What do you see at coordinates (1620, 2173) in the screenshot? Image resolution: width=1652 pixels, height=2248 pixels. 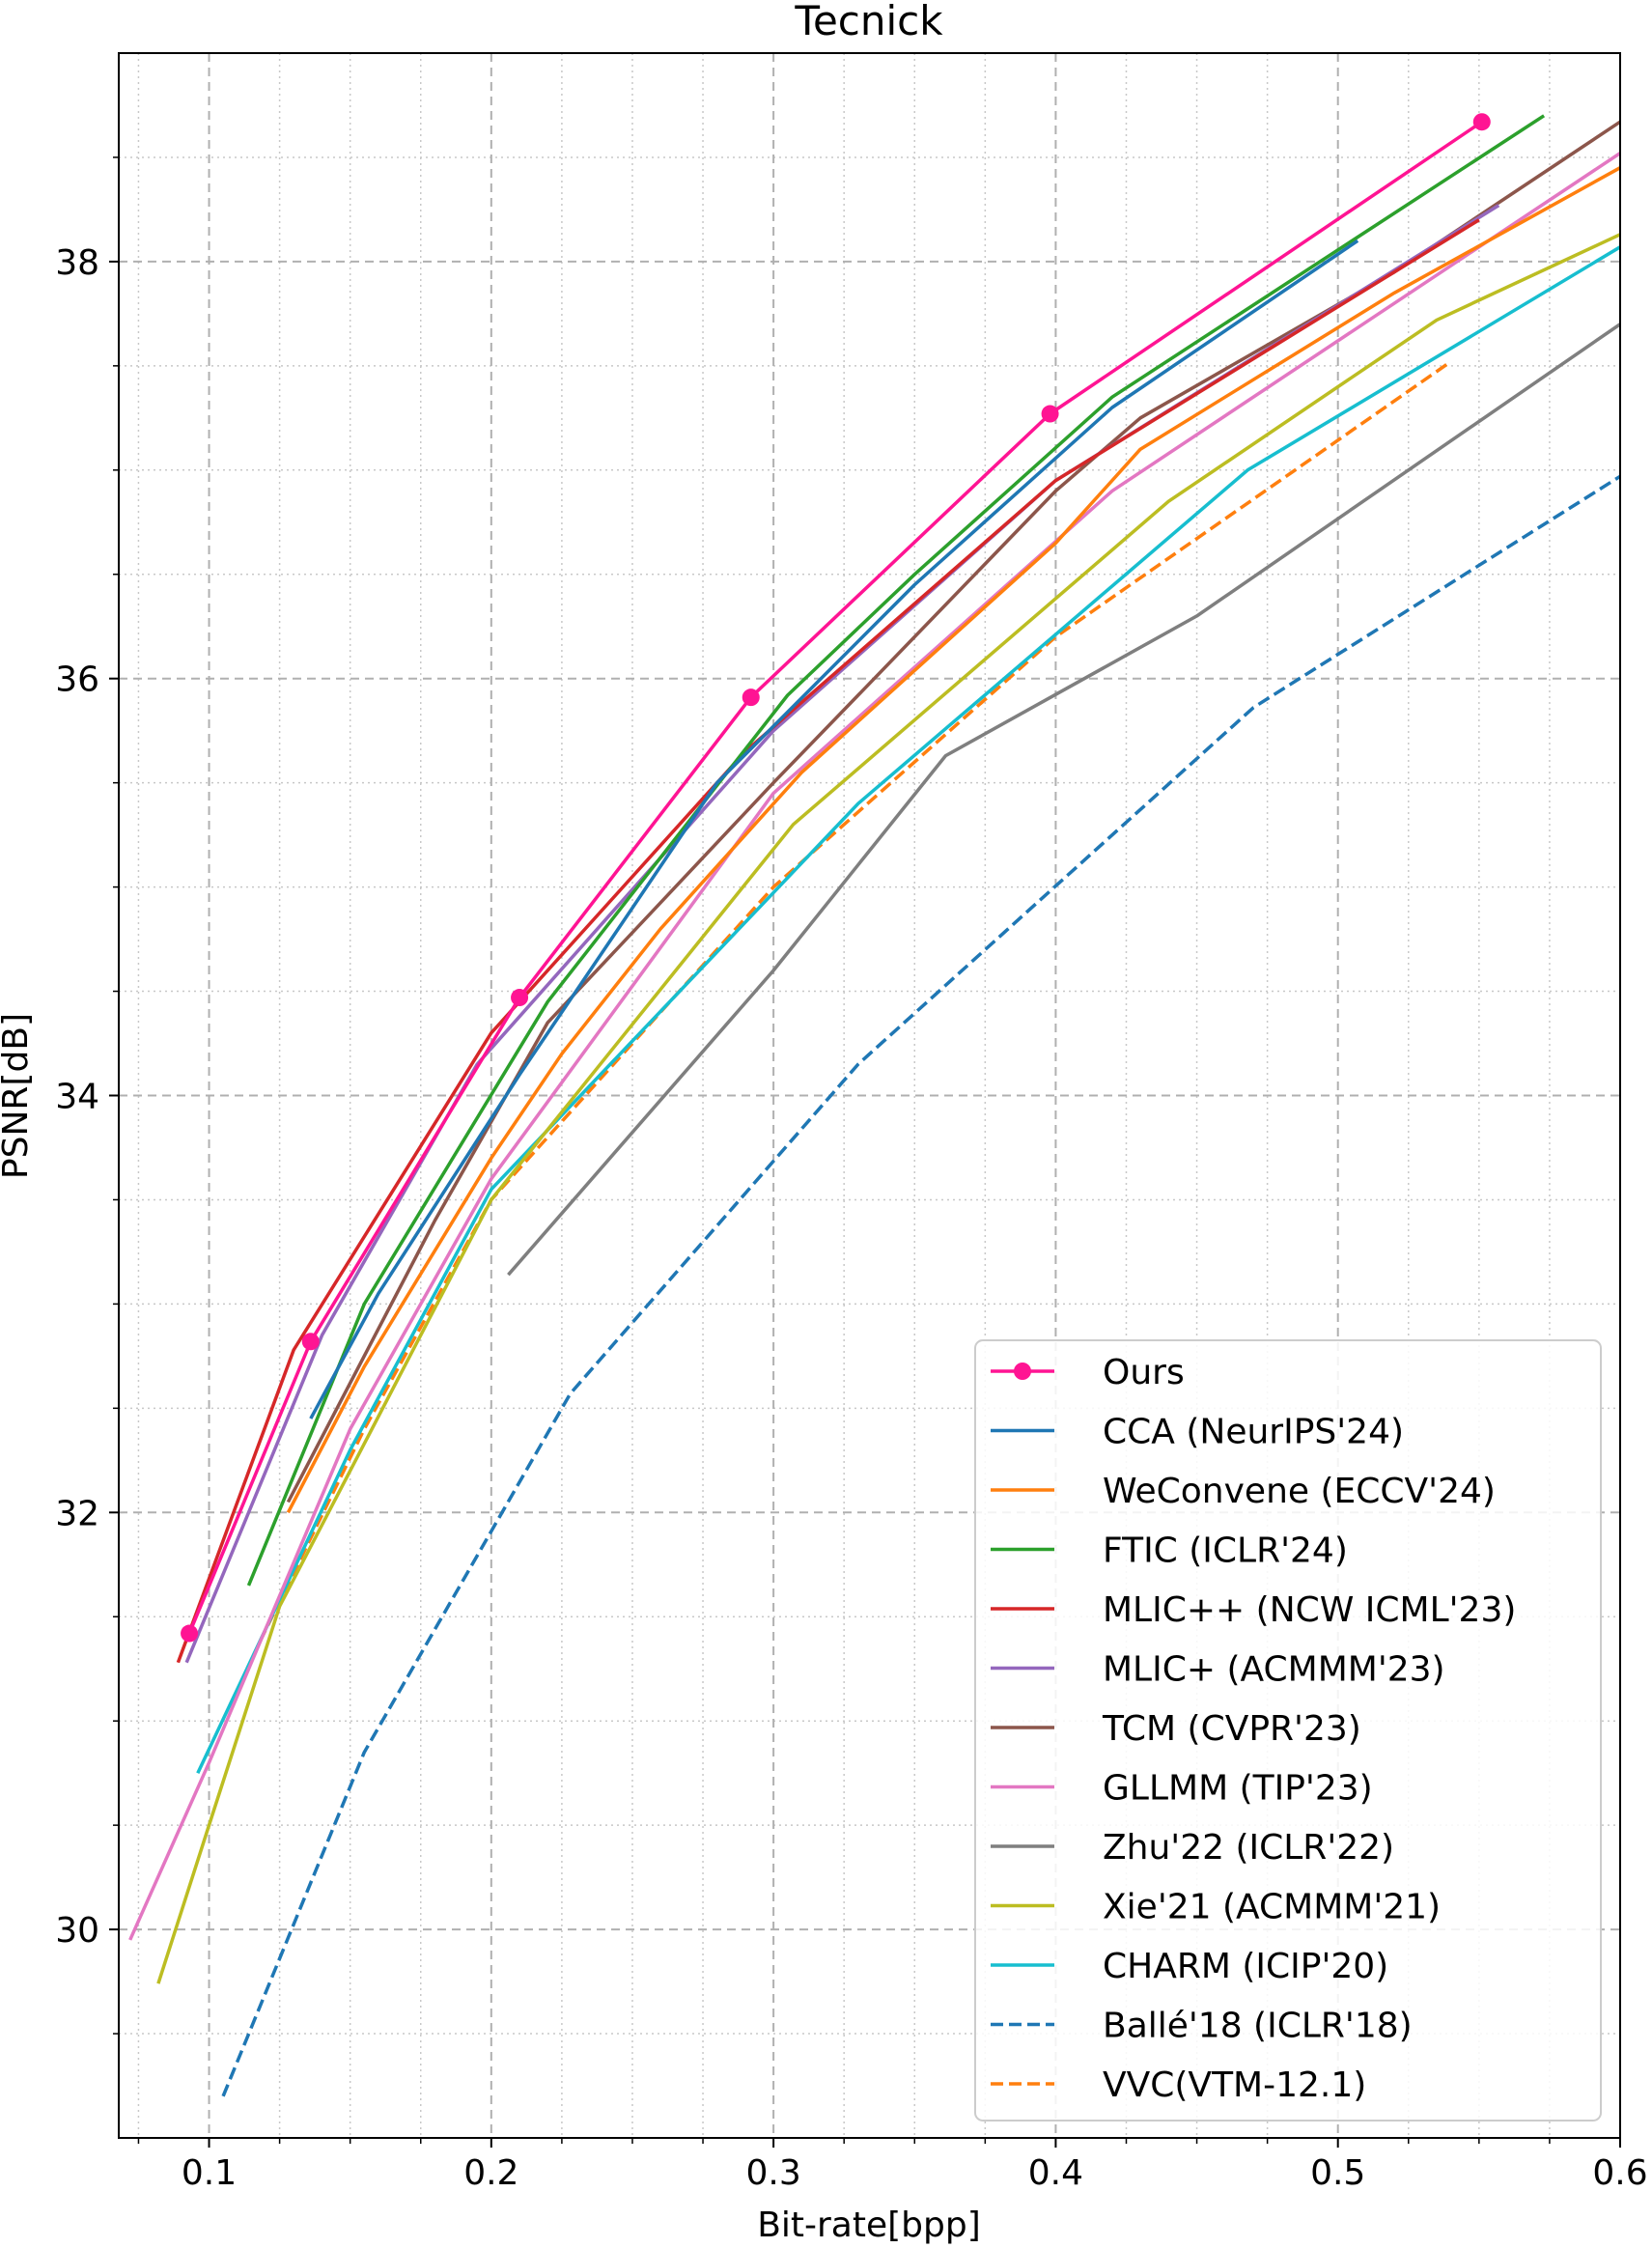 I see `x-tick-label: 0.6` at bounding box center [1620, 2173].